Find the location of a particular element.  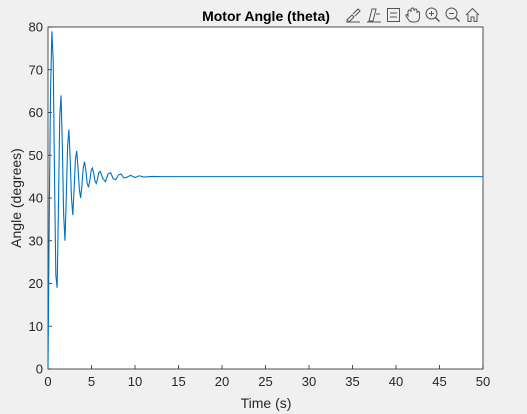

x-tick-label: 30 is located at coordinates (309, 381).